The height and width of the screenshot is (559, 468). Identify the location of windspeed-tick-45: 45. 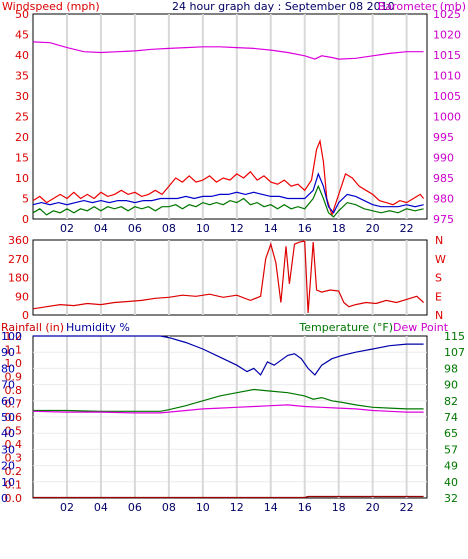
(22, 35).